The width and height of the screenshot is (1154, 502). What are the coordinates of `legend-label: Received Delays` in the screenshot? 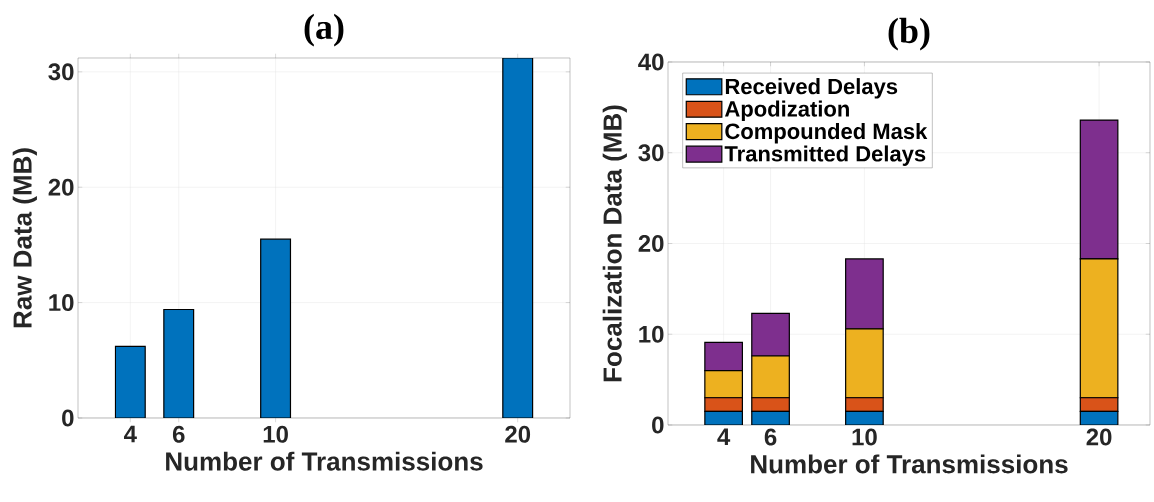 It's located at (811, 88).